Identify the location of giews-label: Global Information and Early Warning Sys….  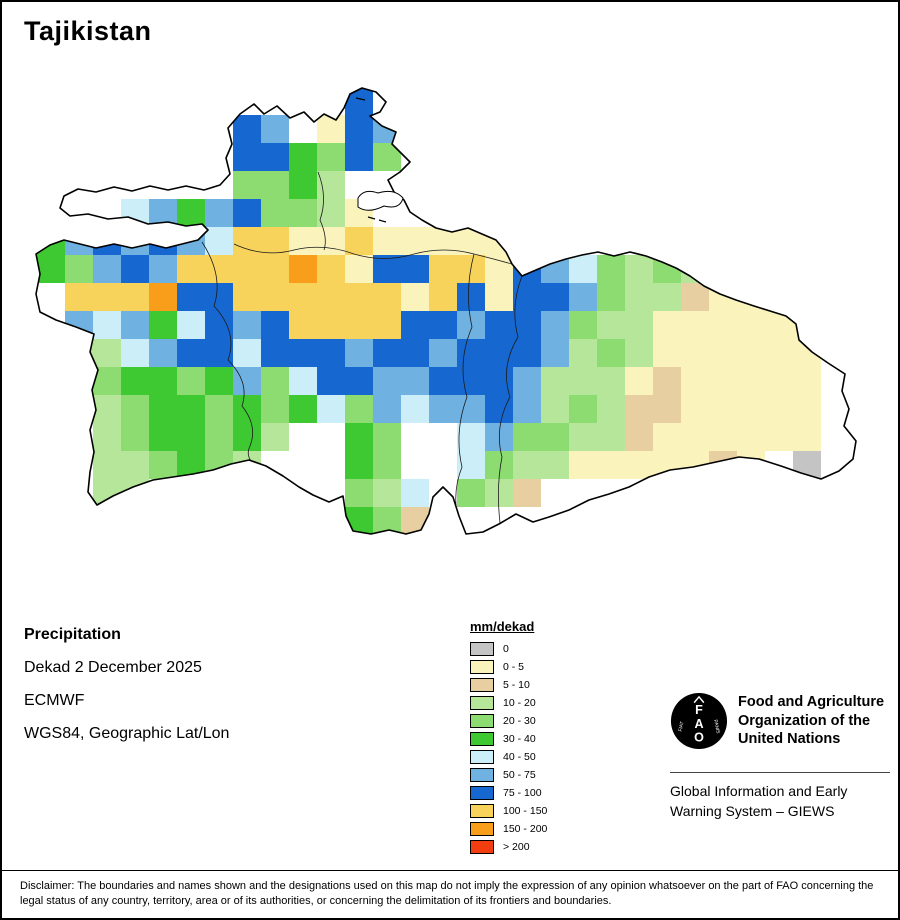
(780, 801).